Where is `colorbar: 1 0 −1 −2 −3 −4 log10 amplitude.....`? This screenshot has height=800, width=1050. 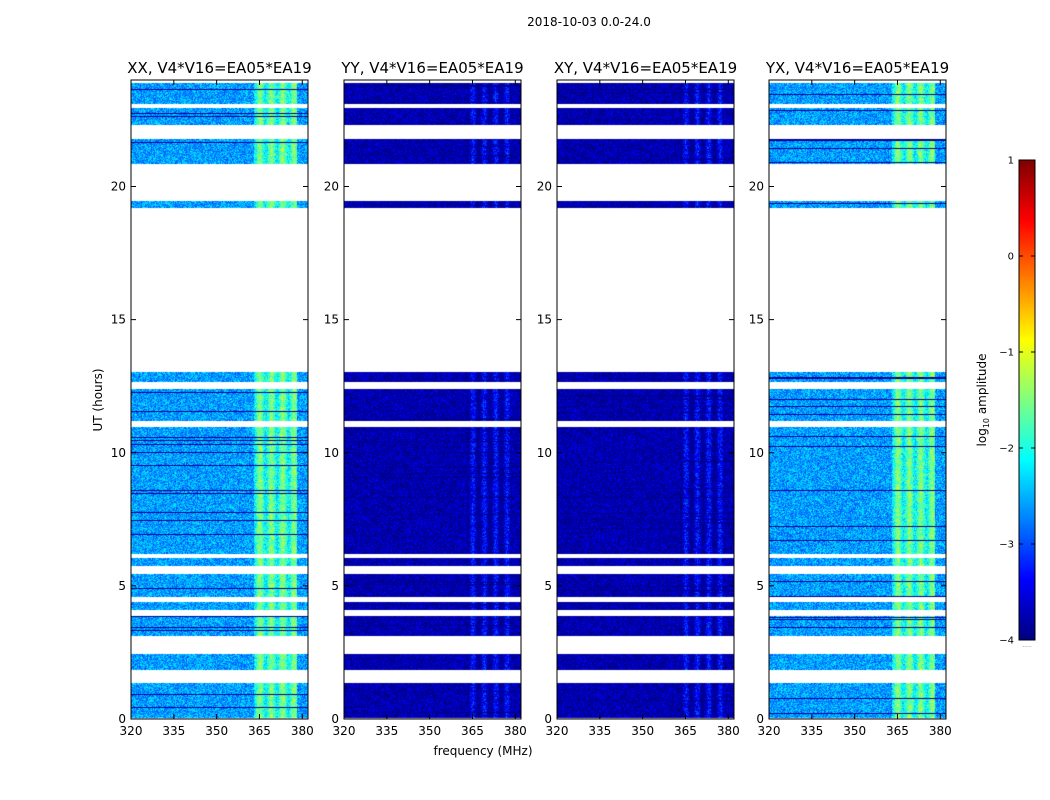 colorbar: 1 0 −1 −2 −3 −4 log10 amplitude..... is located at coordinates (1005, 402).